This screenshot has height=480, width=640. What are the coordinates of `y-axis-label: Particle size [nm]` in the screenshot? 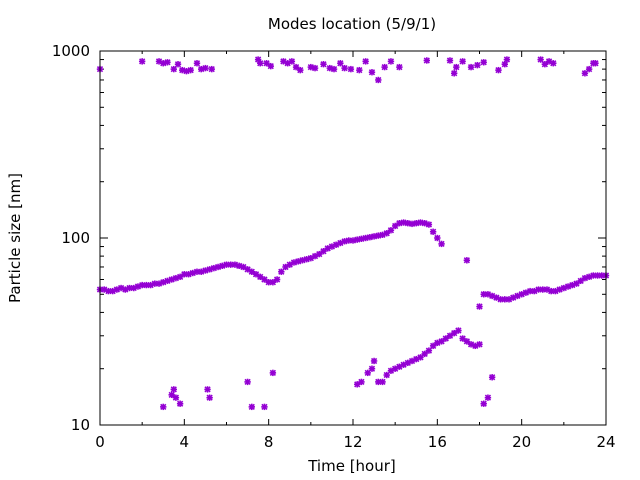 It's located at (15, 238).